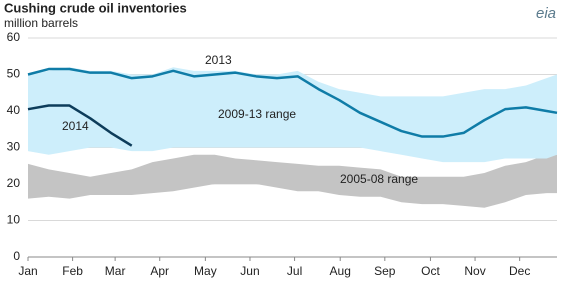  Describe the element at coordinates (159, 271) in the screenshot. I see `x-tick-label: Apr` at that location.